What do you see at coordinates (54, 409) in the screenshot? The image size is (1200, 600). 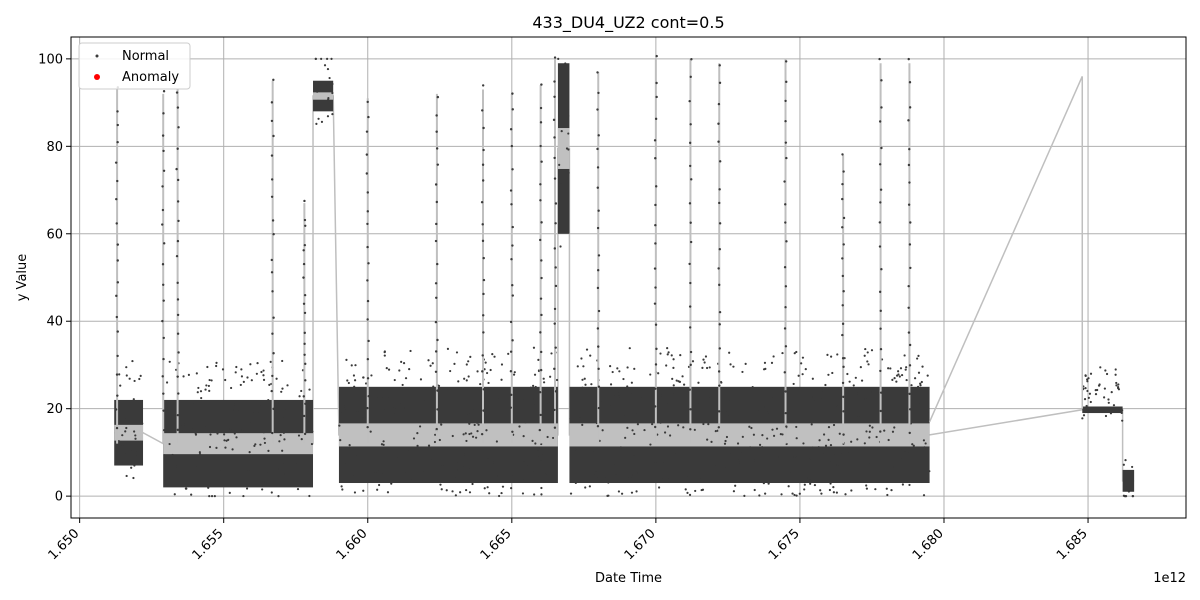 I see `y-tick-label: 20` at bounding box center [54, 409].